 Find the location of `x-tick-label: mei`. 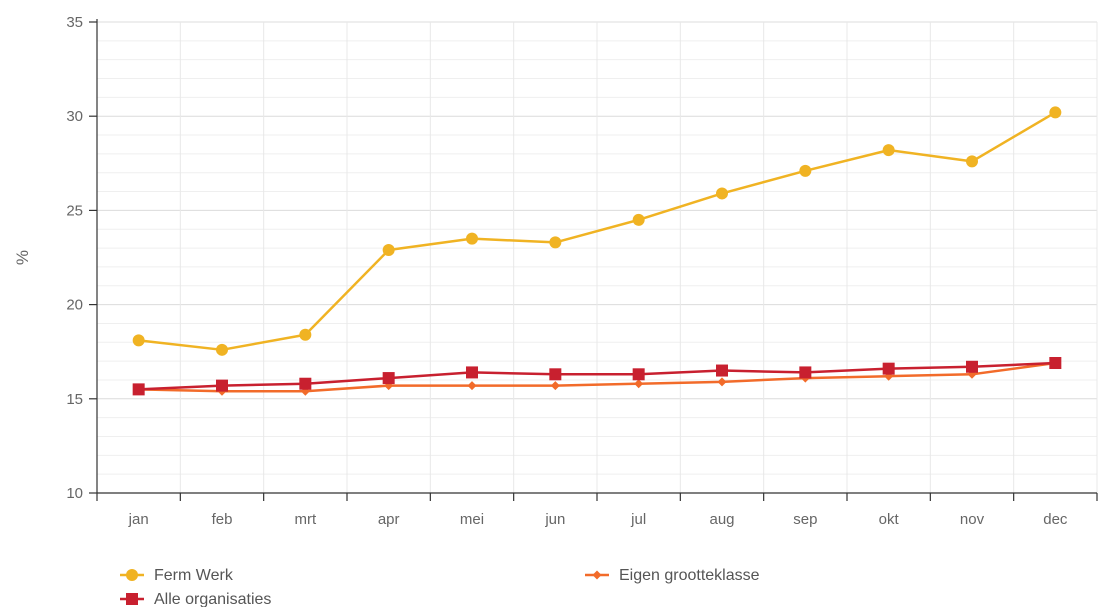

x-tick-label: mei is located at coordinates (472, 519).